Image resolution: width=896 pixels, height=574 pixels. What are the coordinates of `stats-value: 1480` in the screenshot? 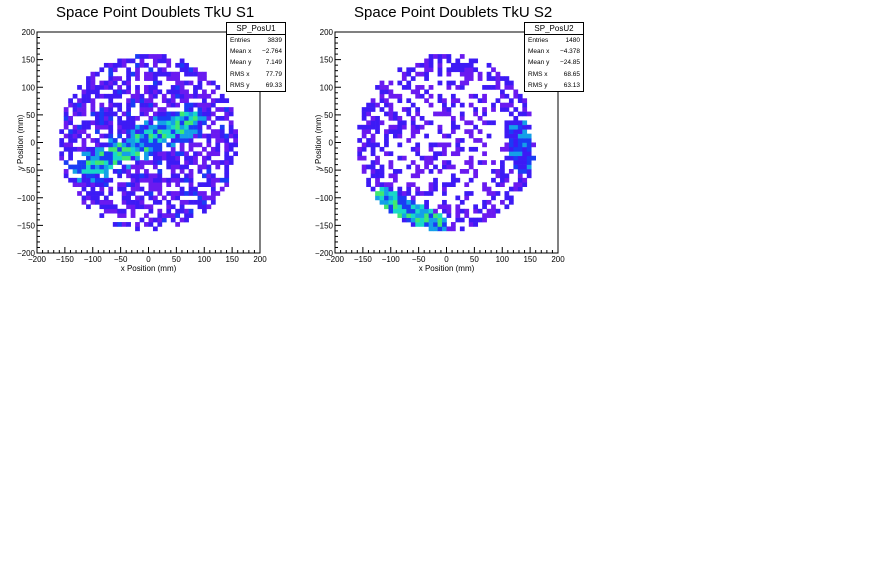 It's located at (572, 40).